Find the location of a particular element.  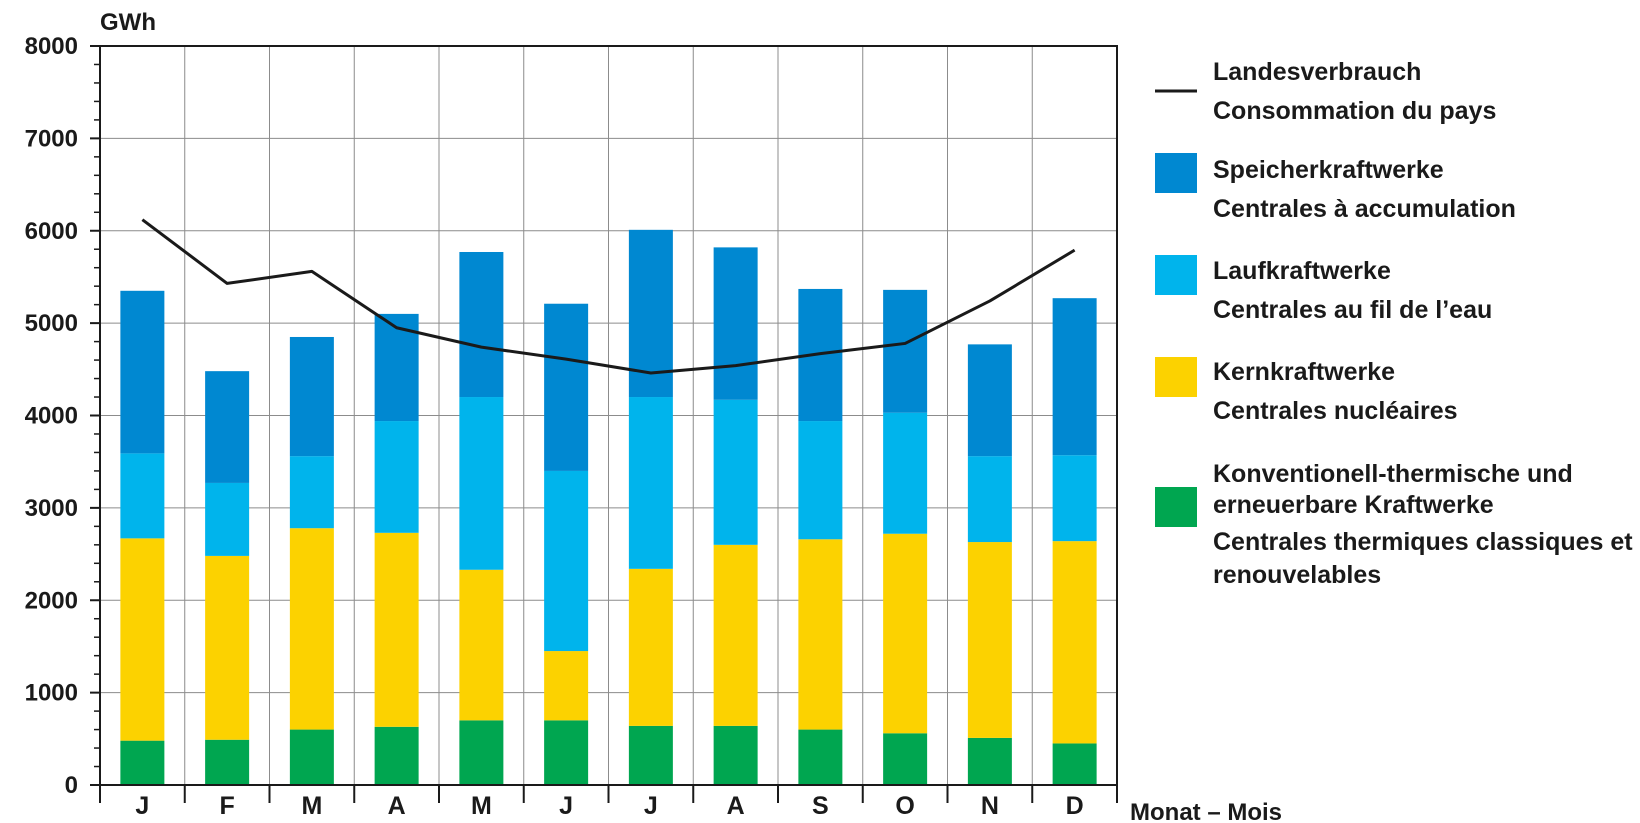

x-axis-label: Monat – Mois is located at coordinates (1206, 811).